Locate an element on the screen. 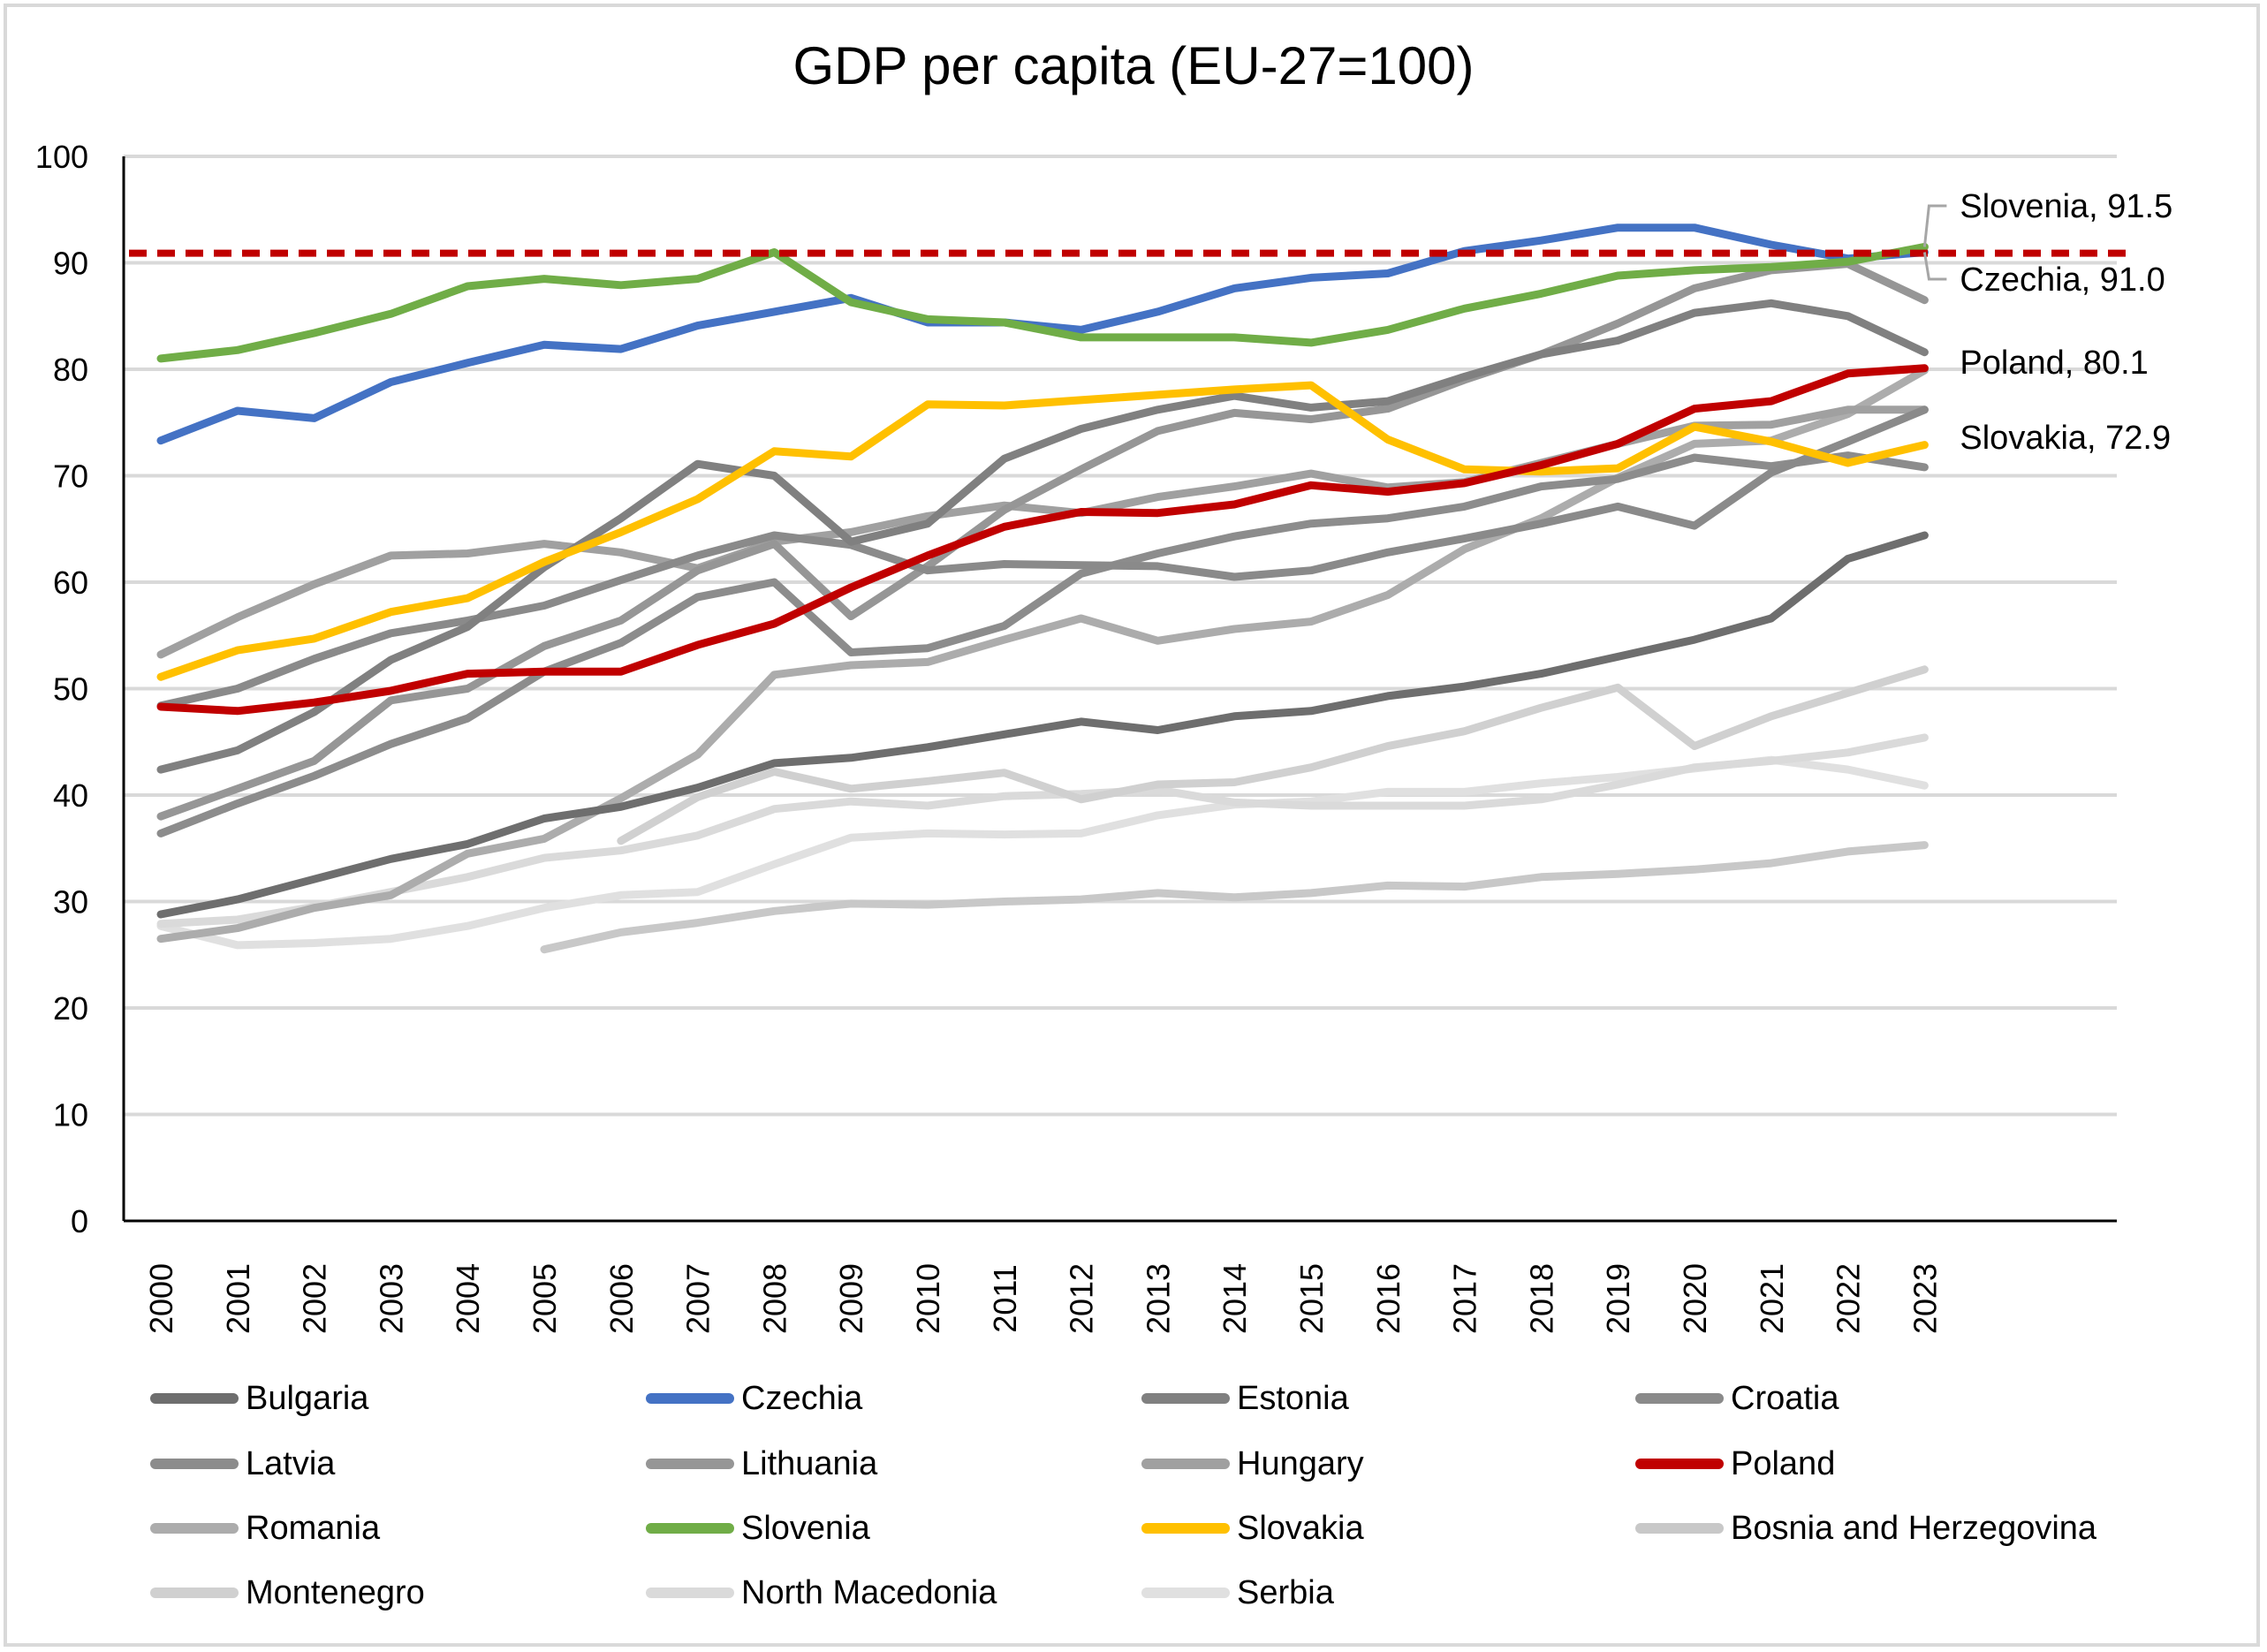 The width and height of the screenshot is (2267, 1652). y-tick-label: 40 is located at coordinates (70, 795).